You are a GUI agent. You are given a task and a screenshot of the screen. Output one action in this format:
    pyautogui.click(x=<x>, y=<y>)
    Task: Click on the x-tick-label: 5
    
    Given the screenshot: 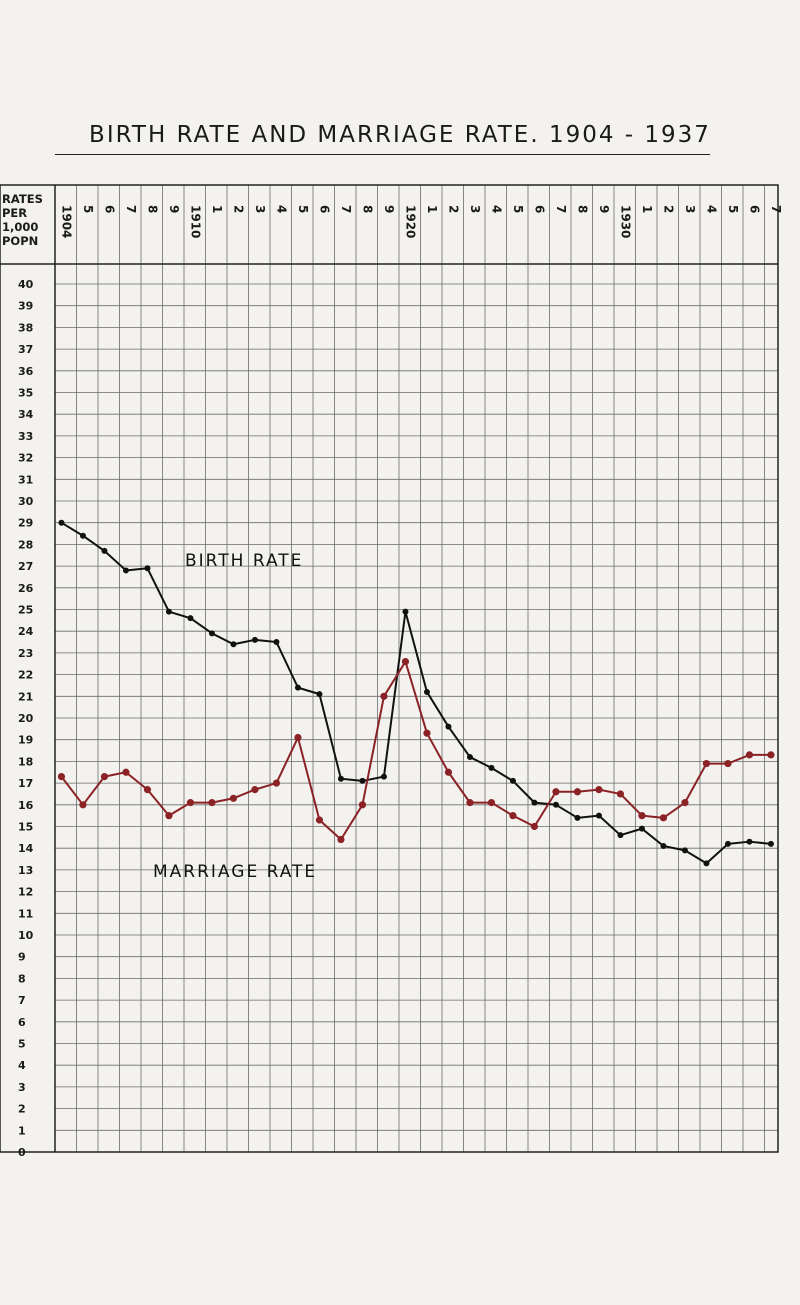 What is the action you would take?
    pyautogui.click(x=303, y=209)
    